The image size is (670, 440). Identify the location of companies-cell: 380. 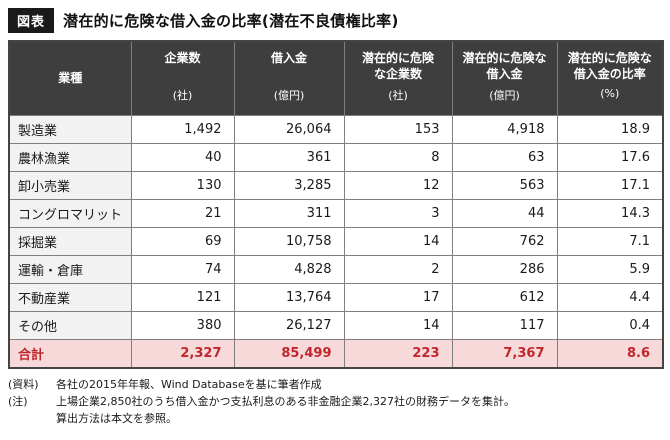
(182, 325).